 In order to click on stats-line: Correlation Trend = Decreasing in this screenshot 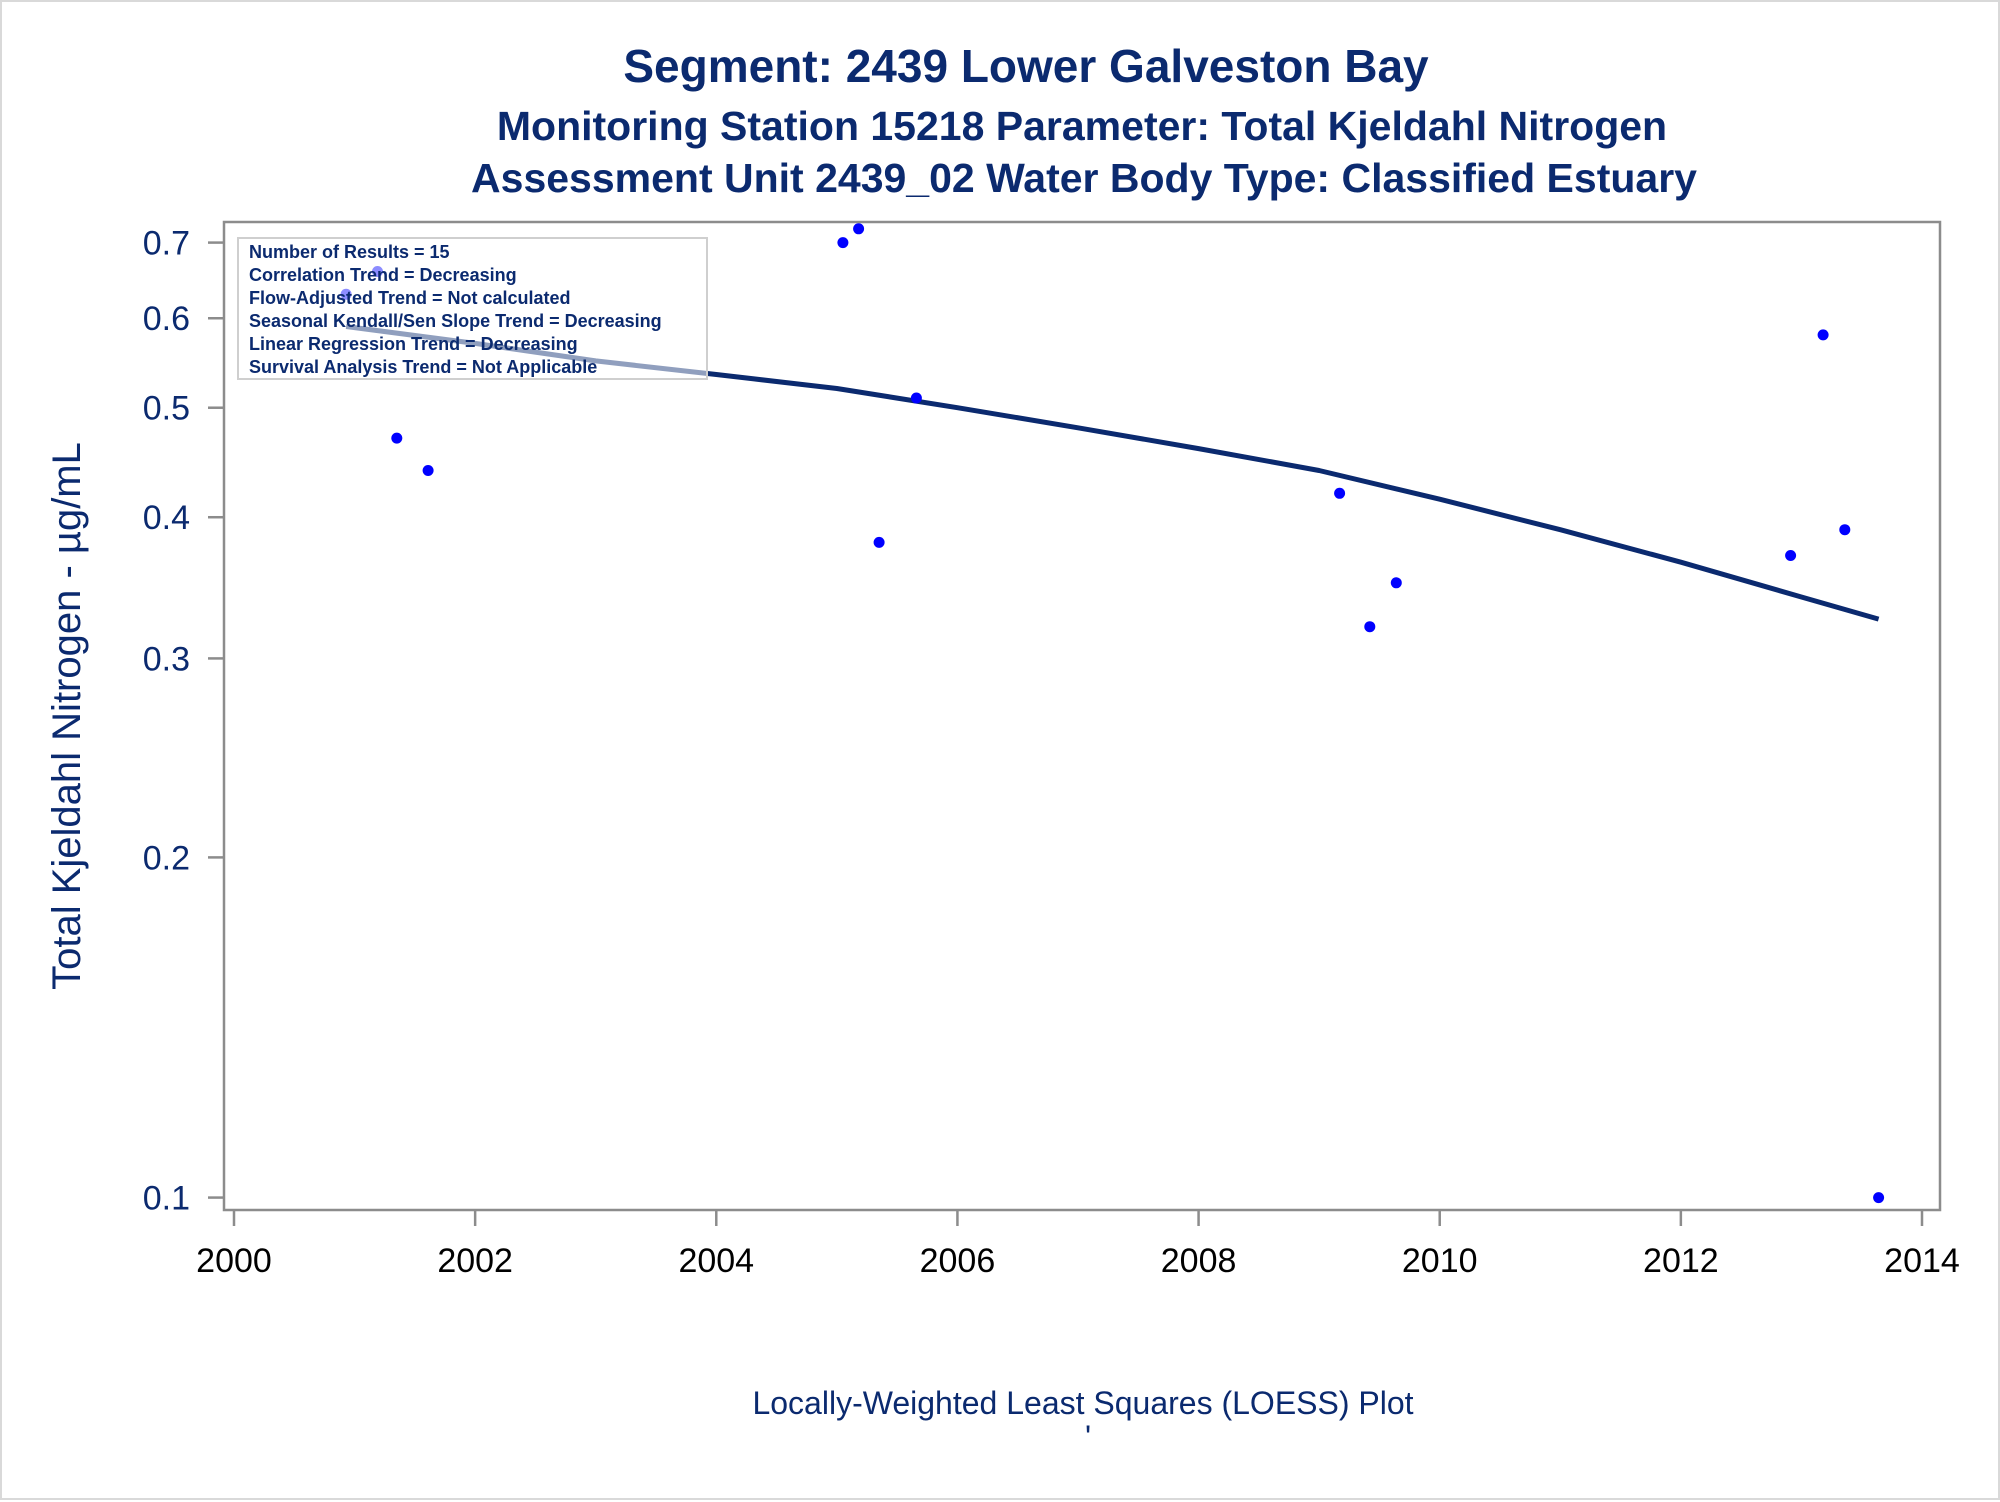, I will do `click(383, 275)`.